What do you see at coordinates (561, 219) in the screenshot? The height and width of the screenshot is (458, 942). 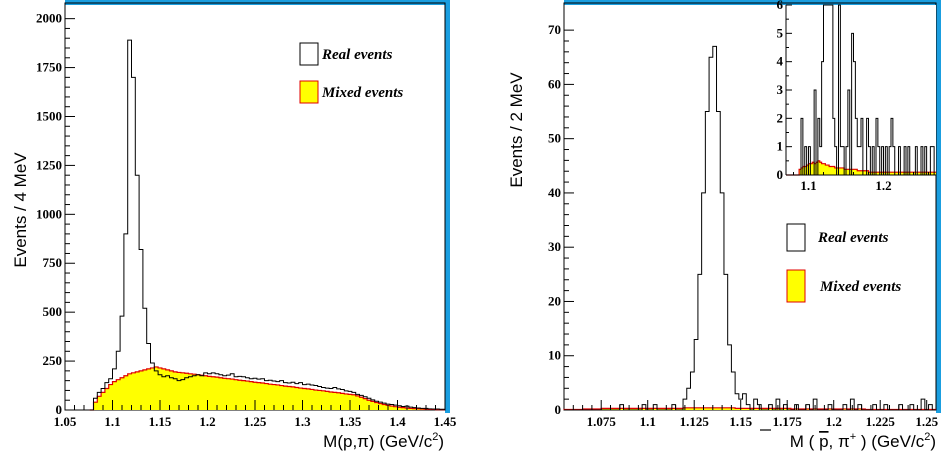 I see `right-y-axis: 0 10 20 30 40 50 60 70` at bounding box center [561, 219].